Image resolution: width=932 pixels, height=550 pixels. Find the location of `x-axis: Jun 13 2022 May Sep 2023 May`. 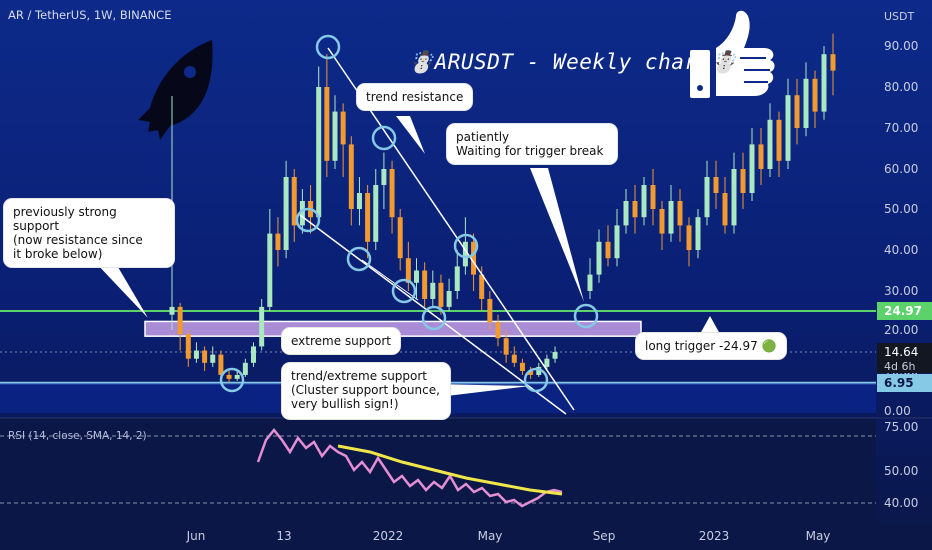

x-axis: Jun 13 2022 May Sep 2023 May is located at coordinates (466, 537).